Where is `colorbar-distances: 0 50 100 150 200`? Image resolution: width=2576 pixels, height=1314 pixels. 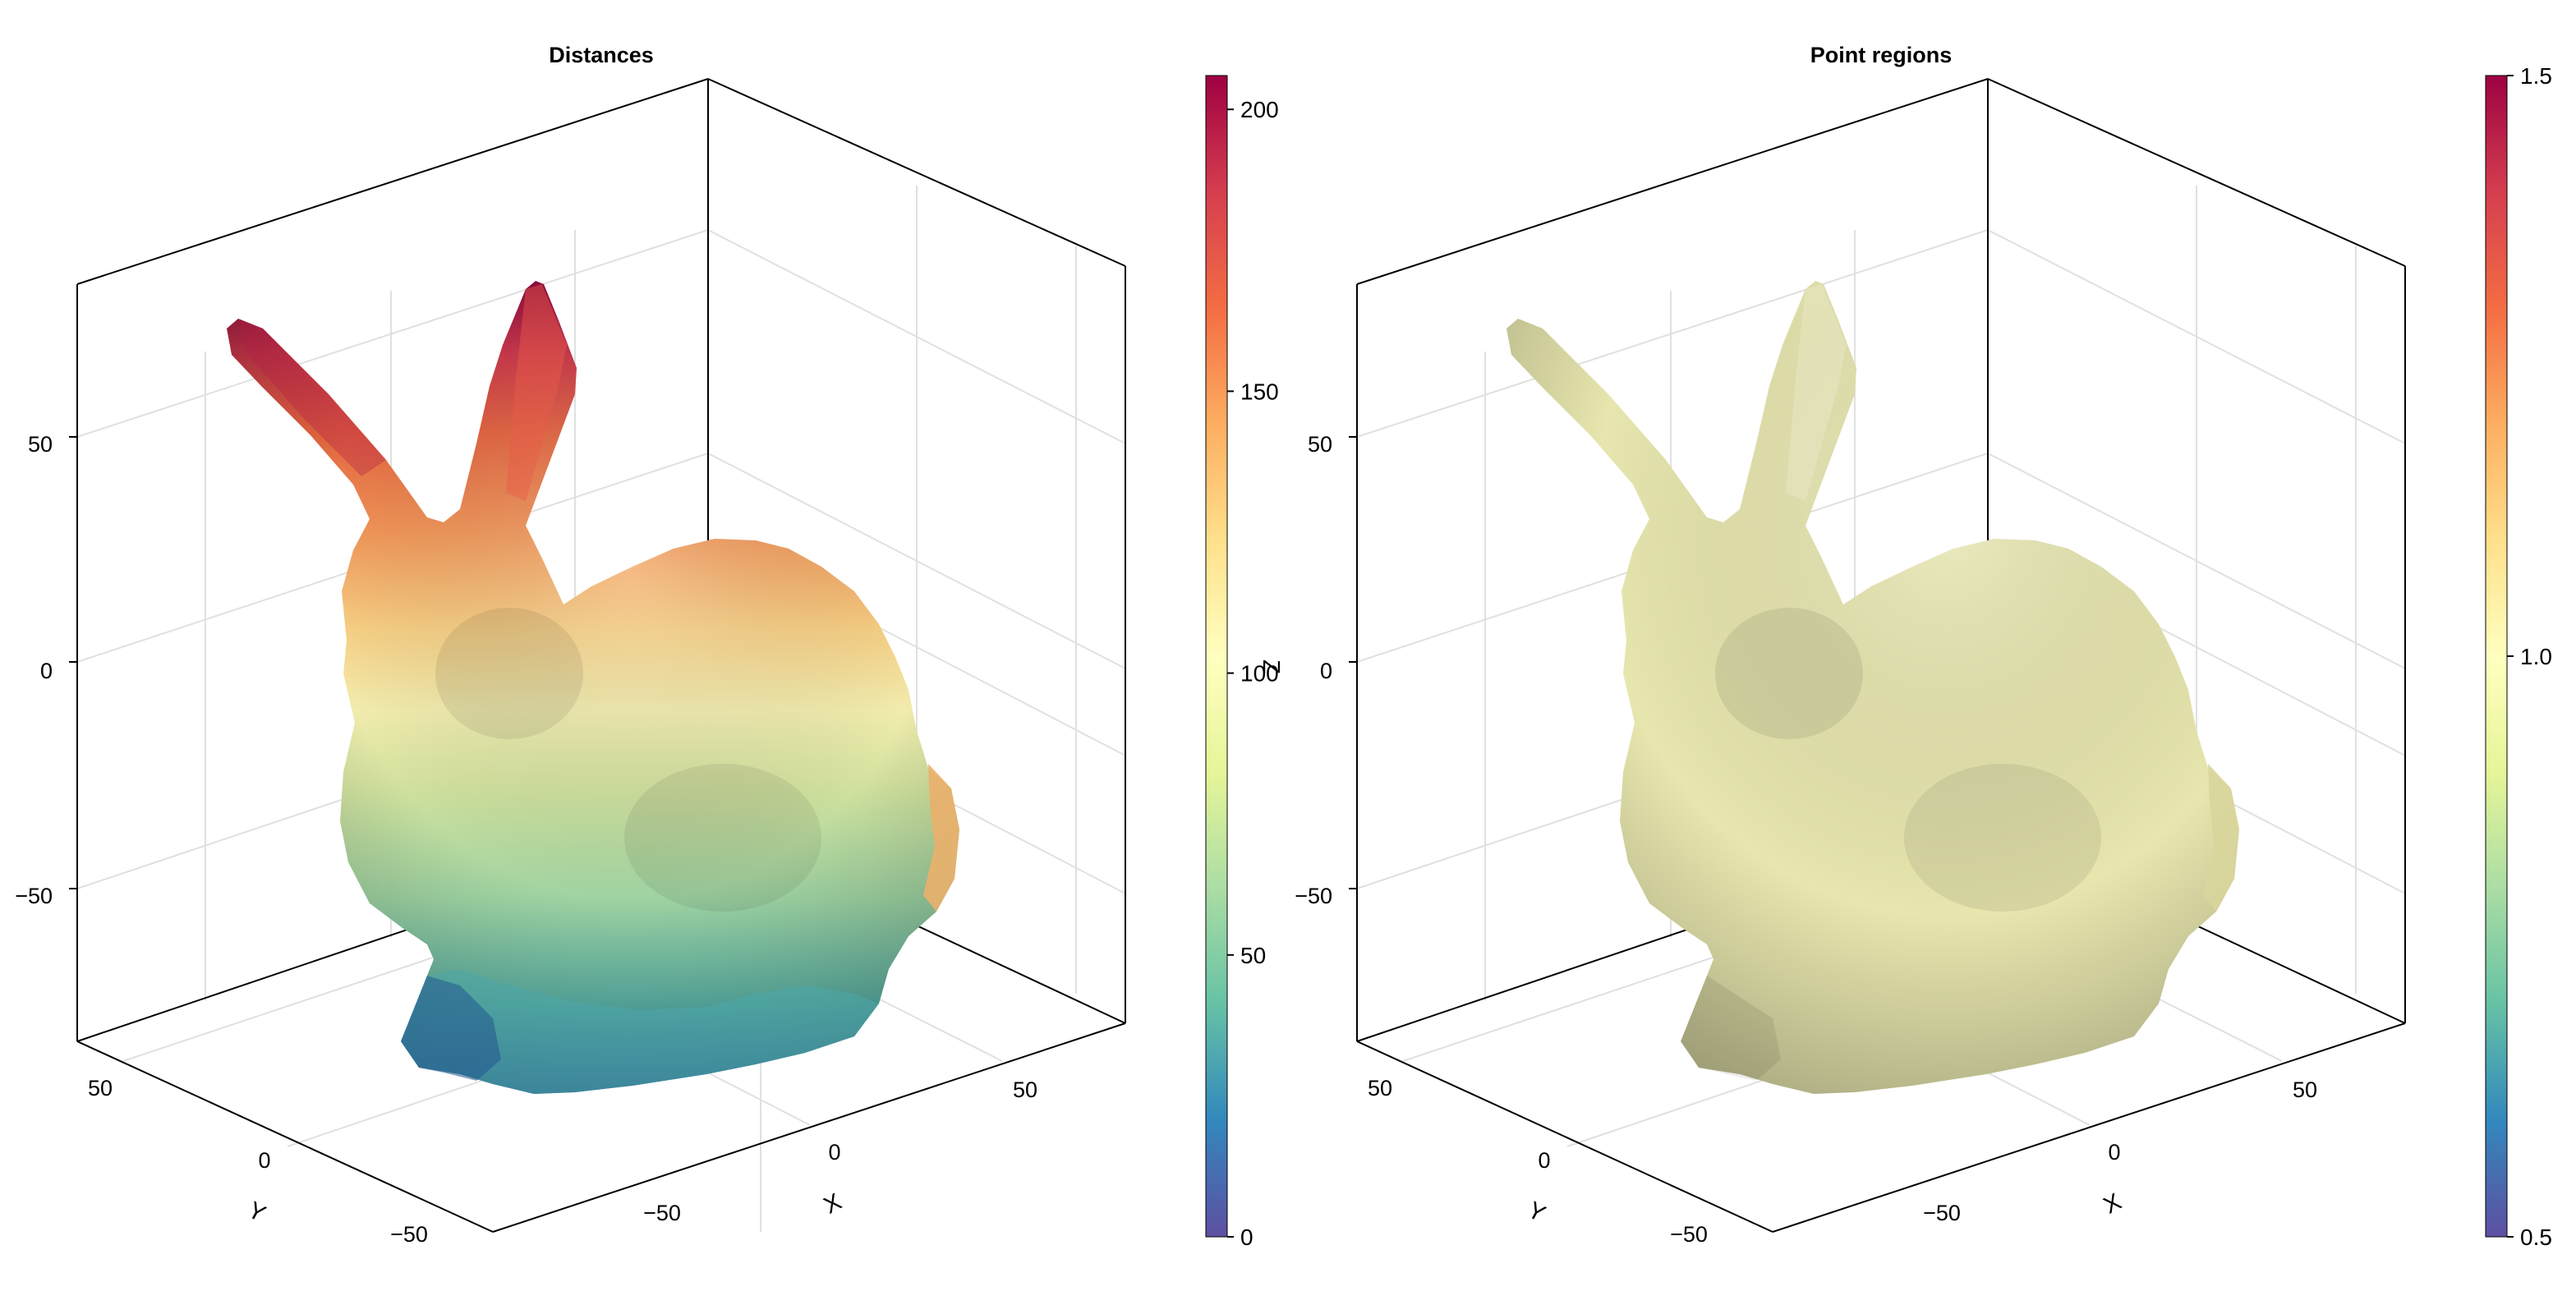
colorbar-distances: 0 50 100 150 200 is located at coordinates (1242, 662).